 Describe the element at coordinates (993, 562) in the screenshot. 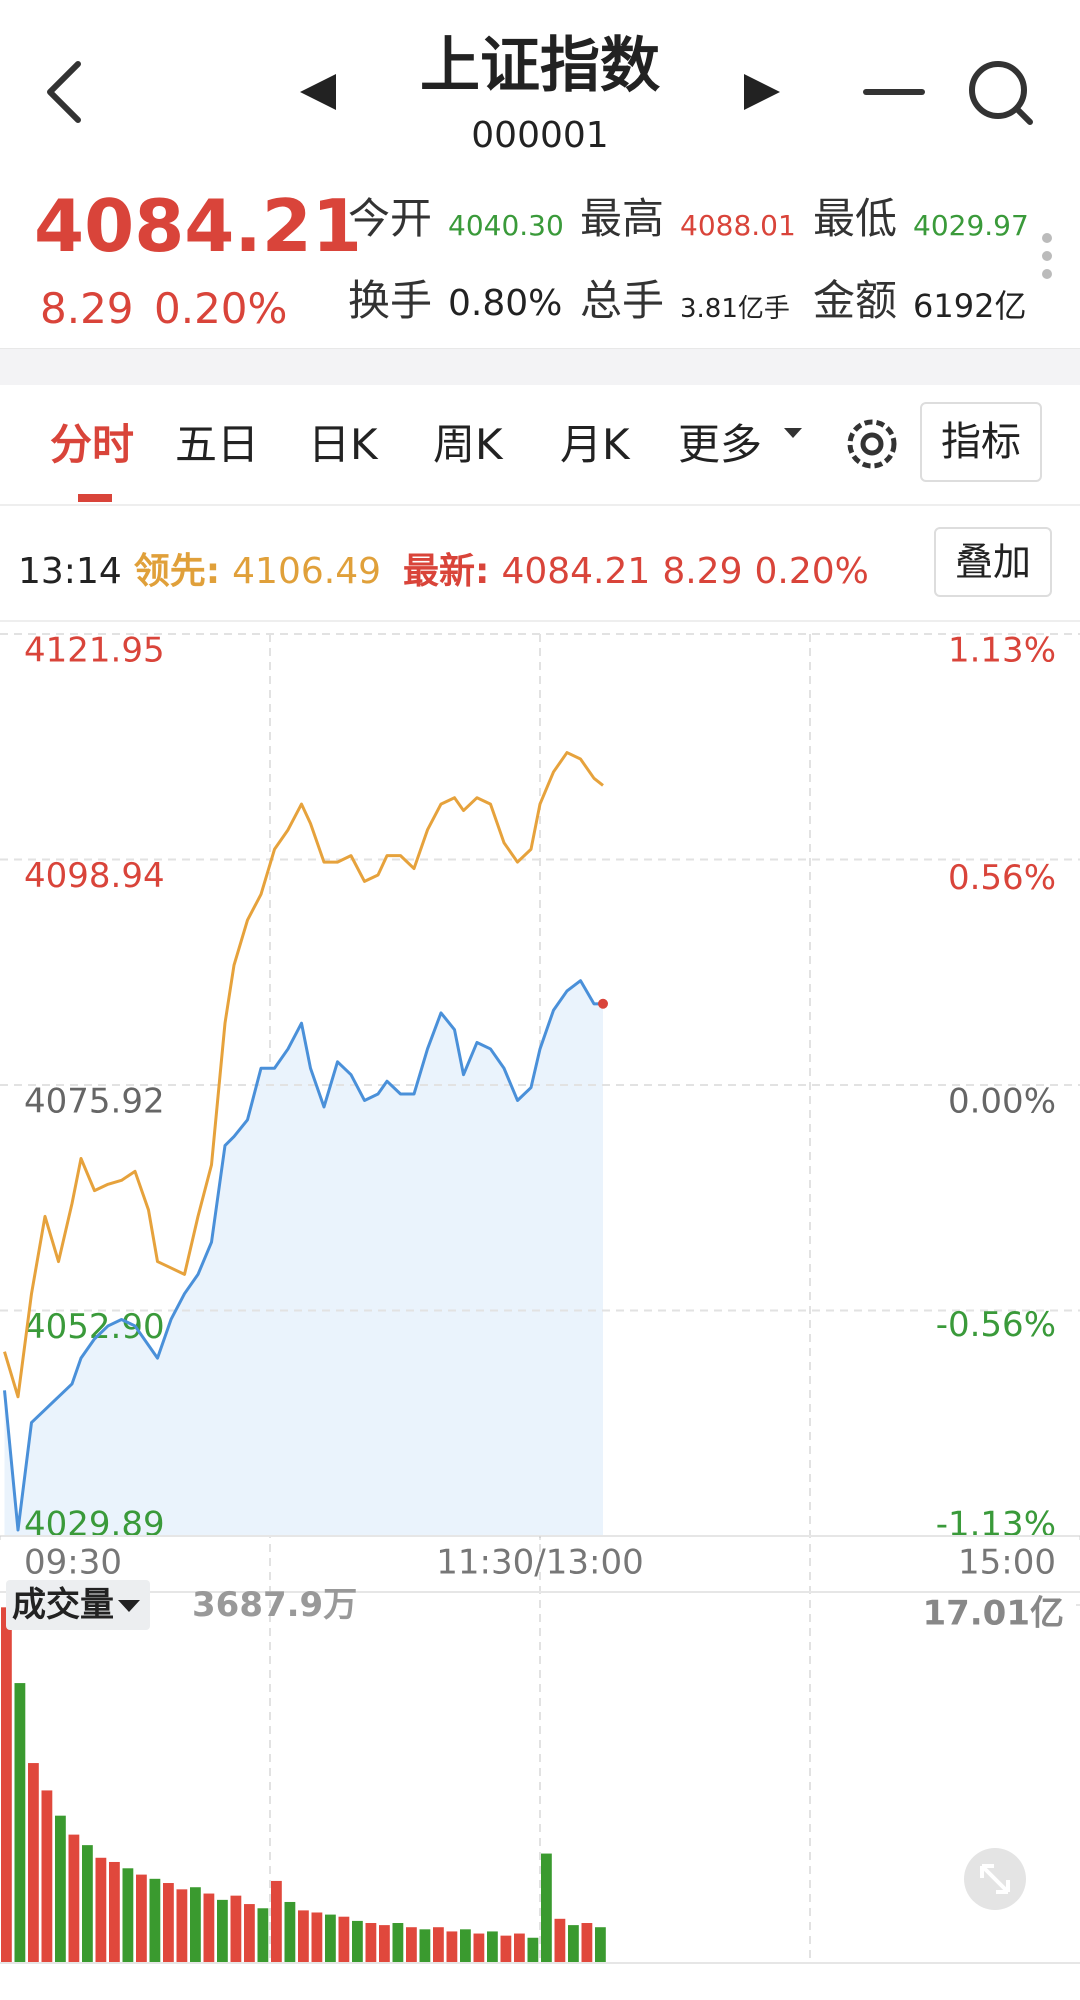

I see `overlay-button: 叠加` at that location.